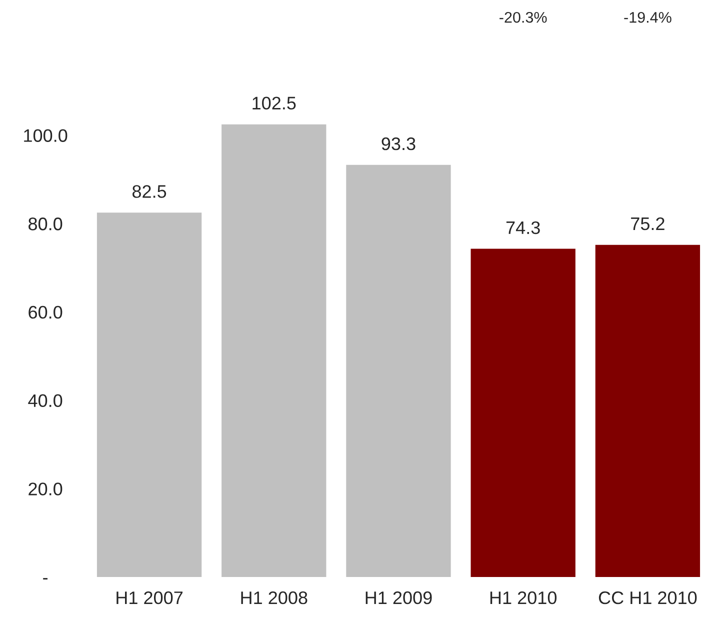 The image size is (710, 622). Describe the element at coordinates (523, 227) in the screenshot. I see `data-label: 74.3` at that location.